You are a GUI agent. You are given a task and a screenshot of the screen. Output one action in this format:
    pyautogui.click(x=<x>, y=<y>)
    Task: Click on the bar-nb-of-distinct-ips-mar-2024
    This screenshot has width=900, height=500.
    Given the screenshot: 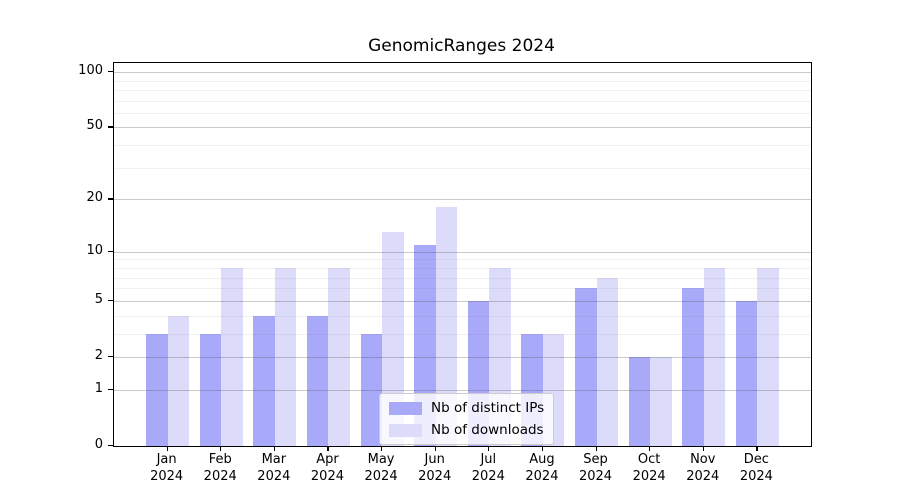 What is the action you would take?
    pyautogui.click(x=264, y=380)
    